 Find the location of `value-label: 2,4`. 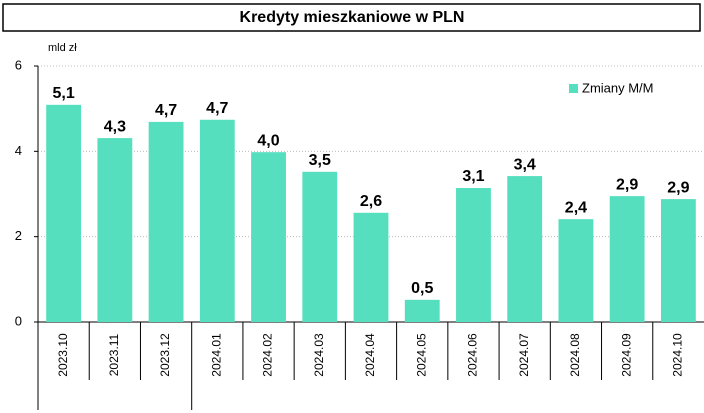

value-label: 2,4 is located at coordinates (576, 207).